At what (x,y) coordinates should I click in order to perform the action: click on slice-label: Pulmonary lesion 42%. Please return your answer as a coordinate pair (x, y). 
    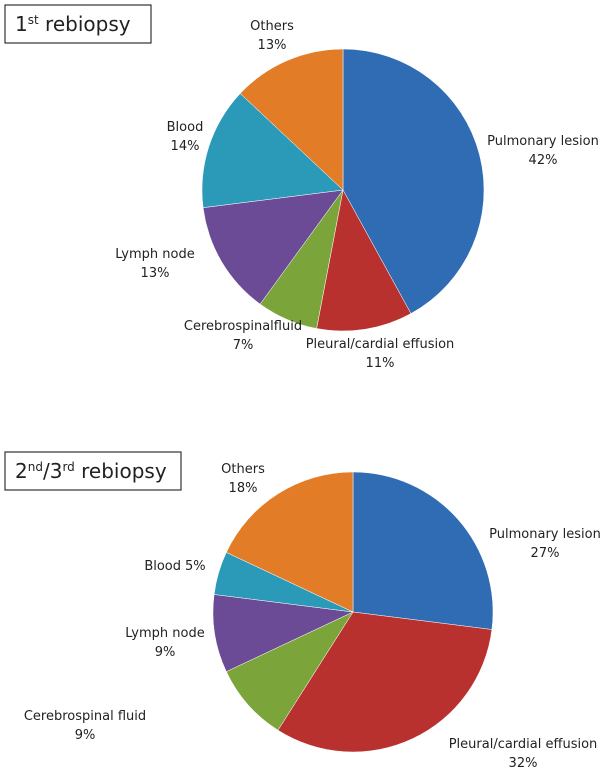
    Looking at the image, I should click on (543, 151).